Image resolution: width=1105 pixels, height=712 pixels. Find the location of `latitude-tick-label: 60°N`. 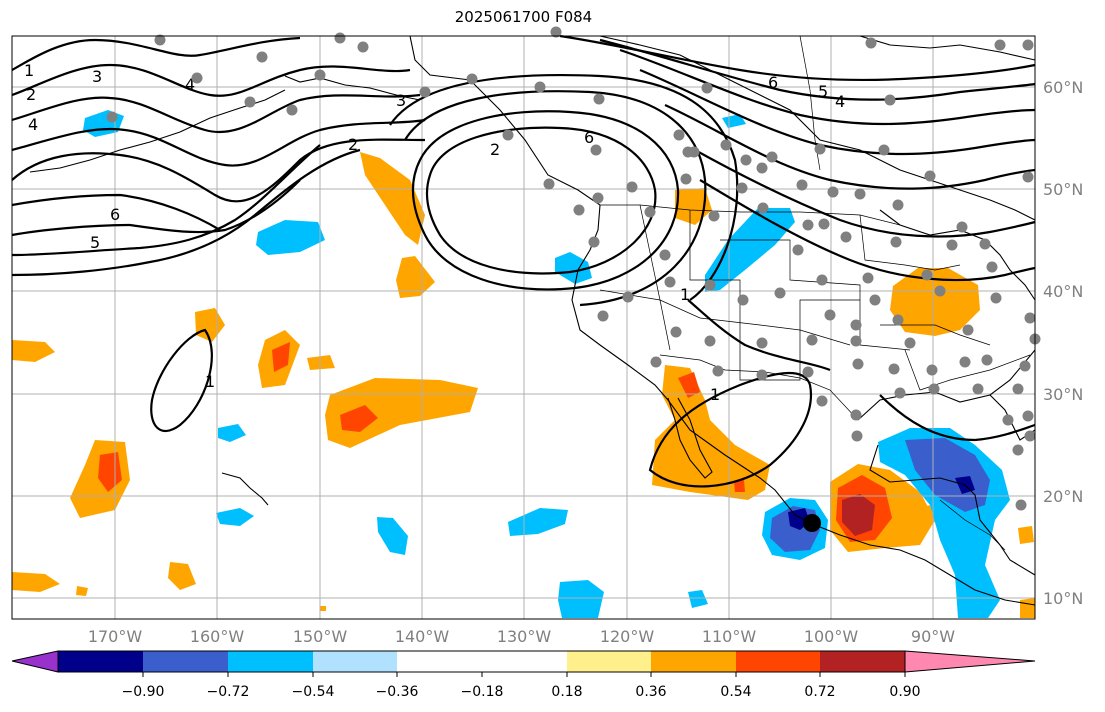

latitude-tick-label: 60°N is located at coordinates (1063, 87).